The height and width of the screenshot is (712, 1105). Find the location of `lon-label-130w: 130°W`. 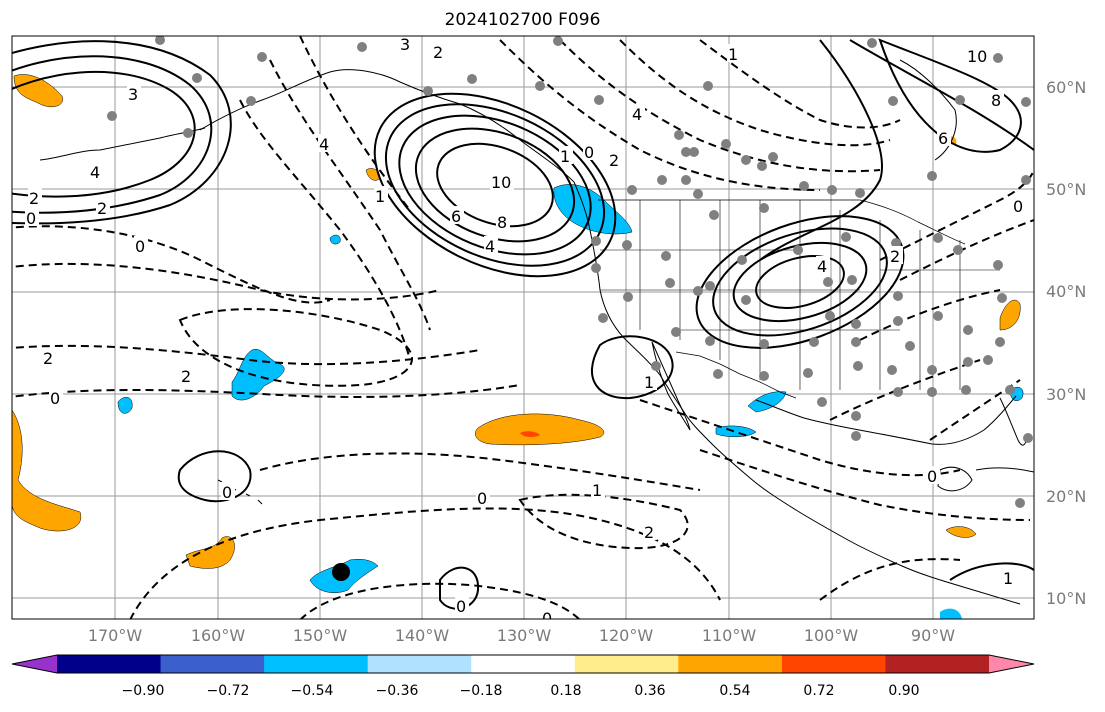

lon-label-130w: 130°W is located at coordinates (524, 635).